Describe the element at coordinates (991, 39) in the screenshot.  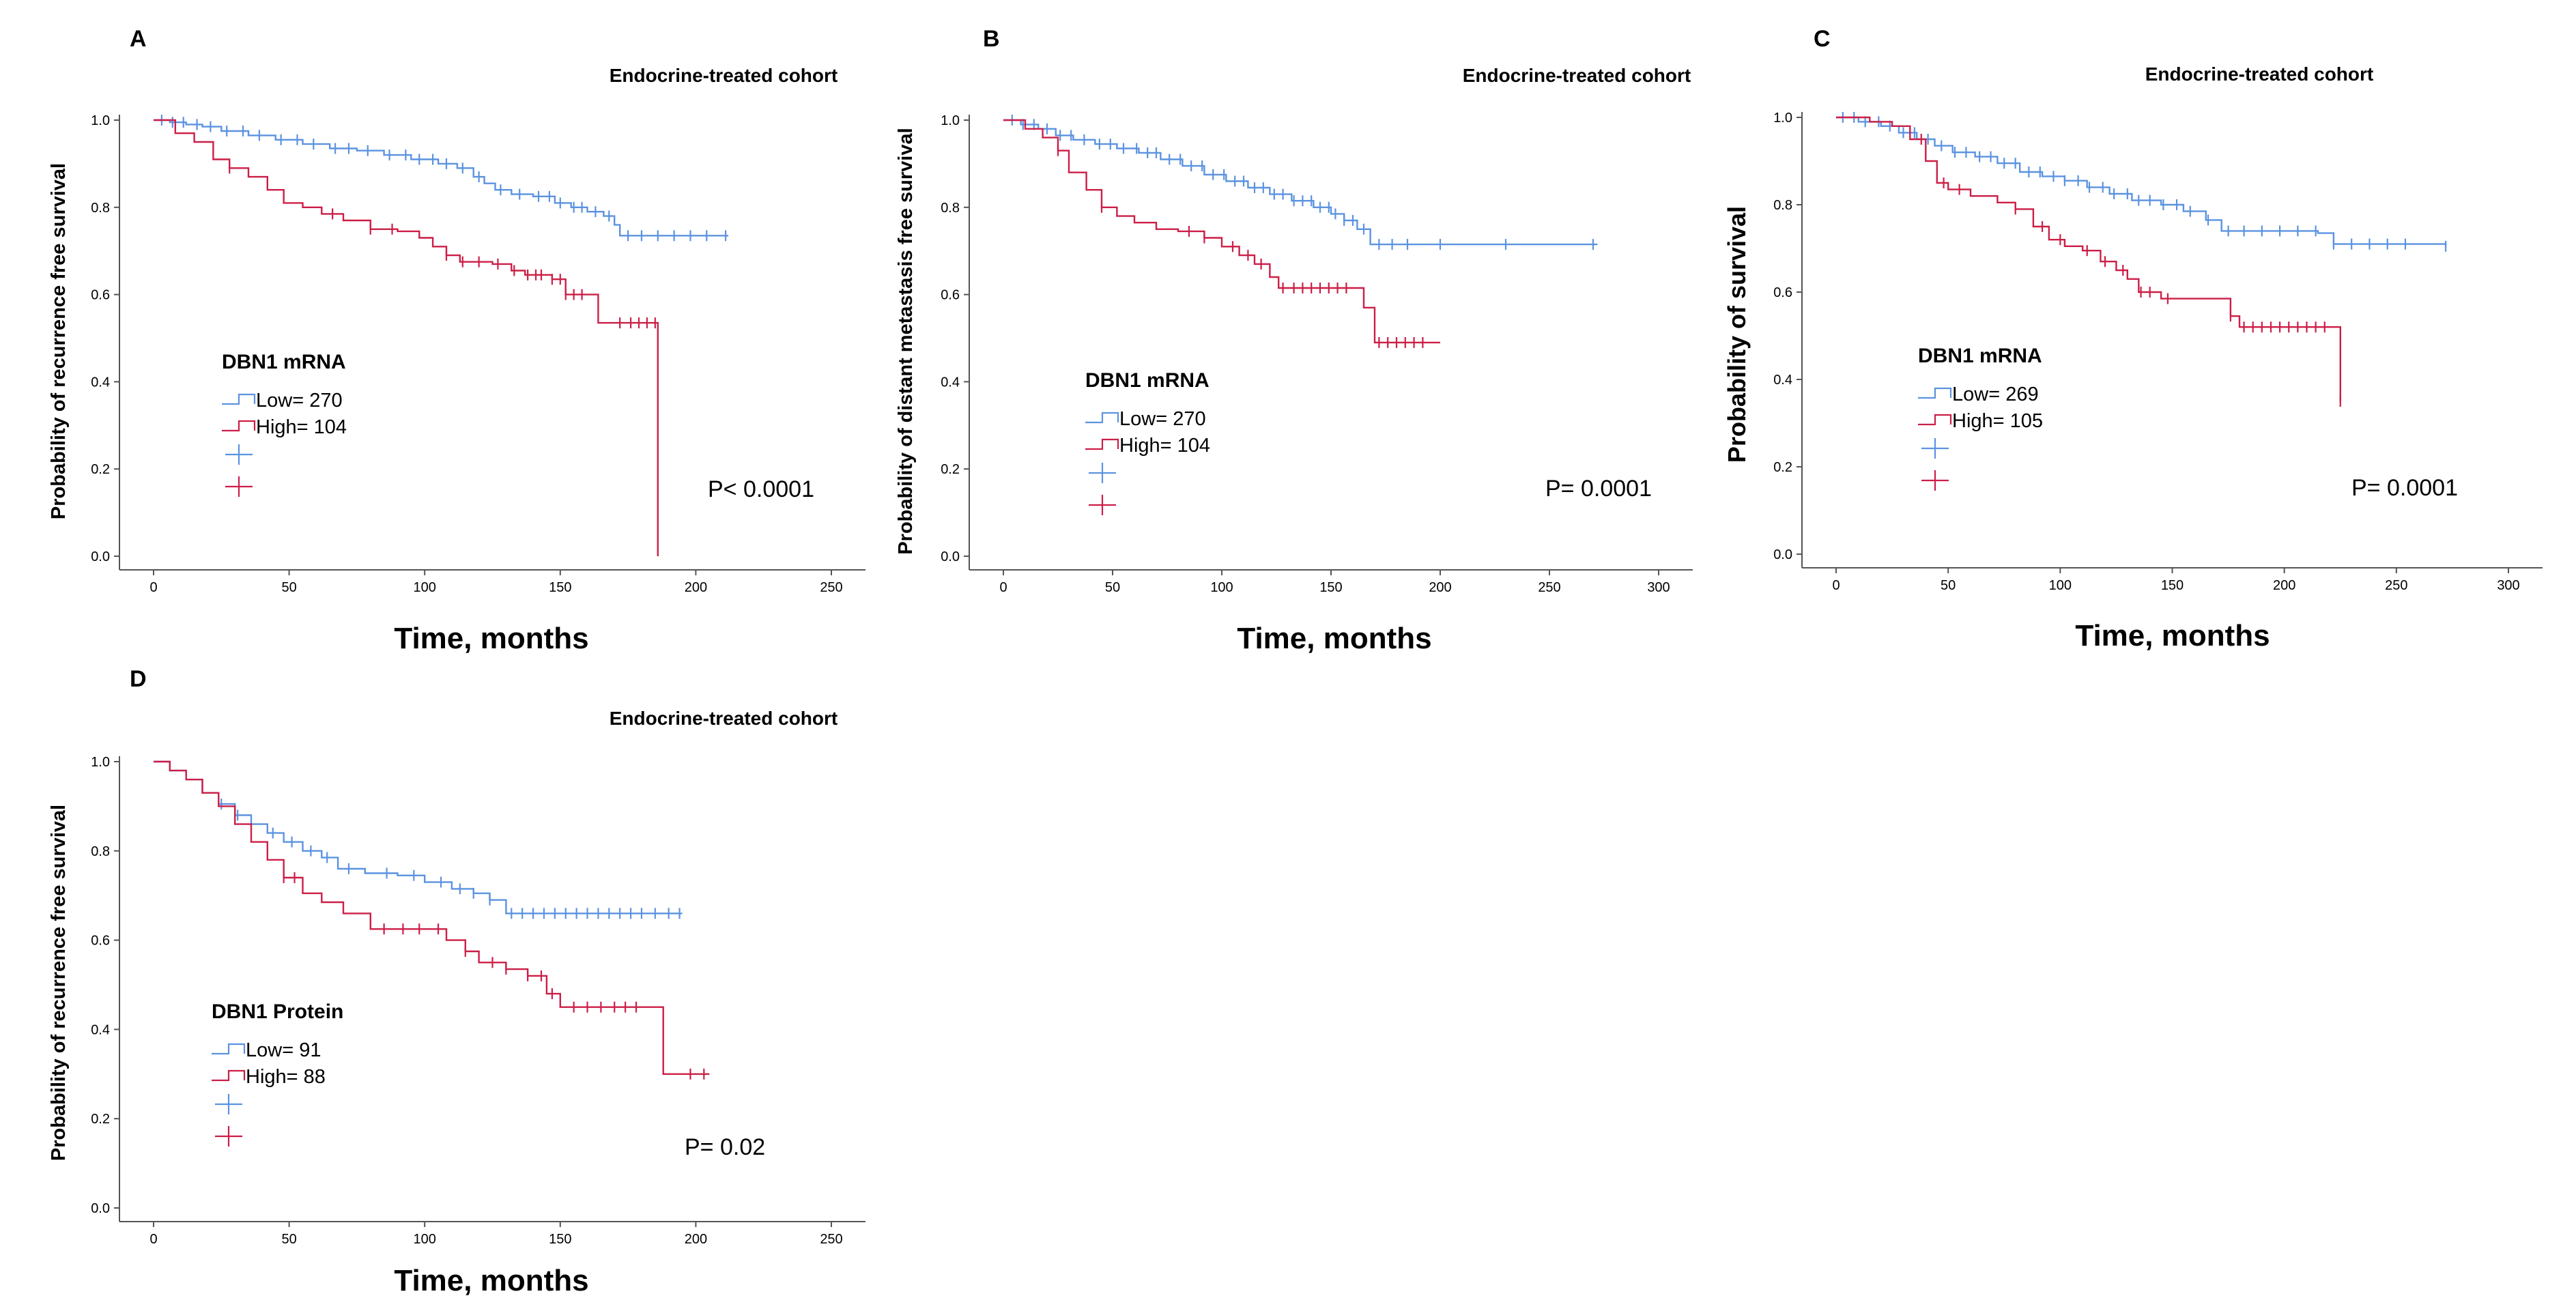
I see `panel-letter: B` at that location.